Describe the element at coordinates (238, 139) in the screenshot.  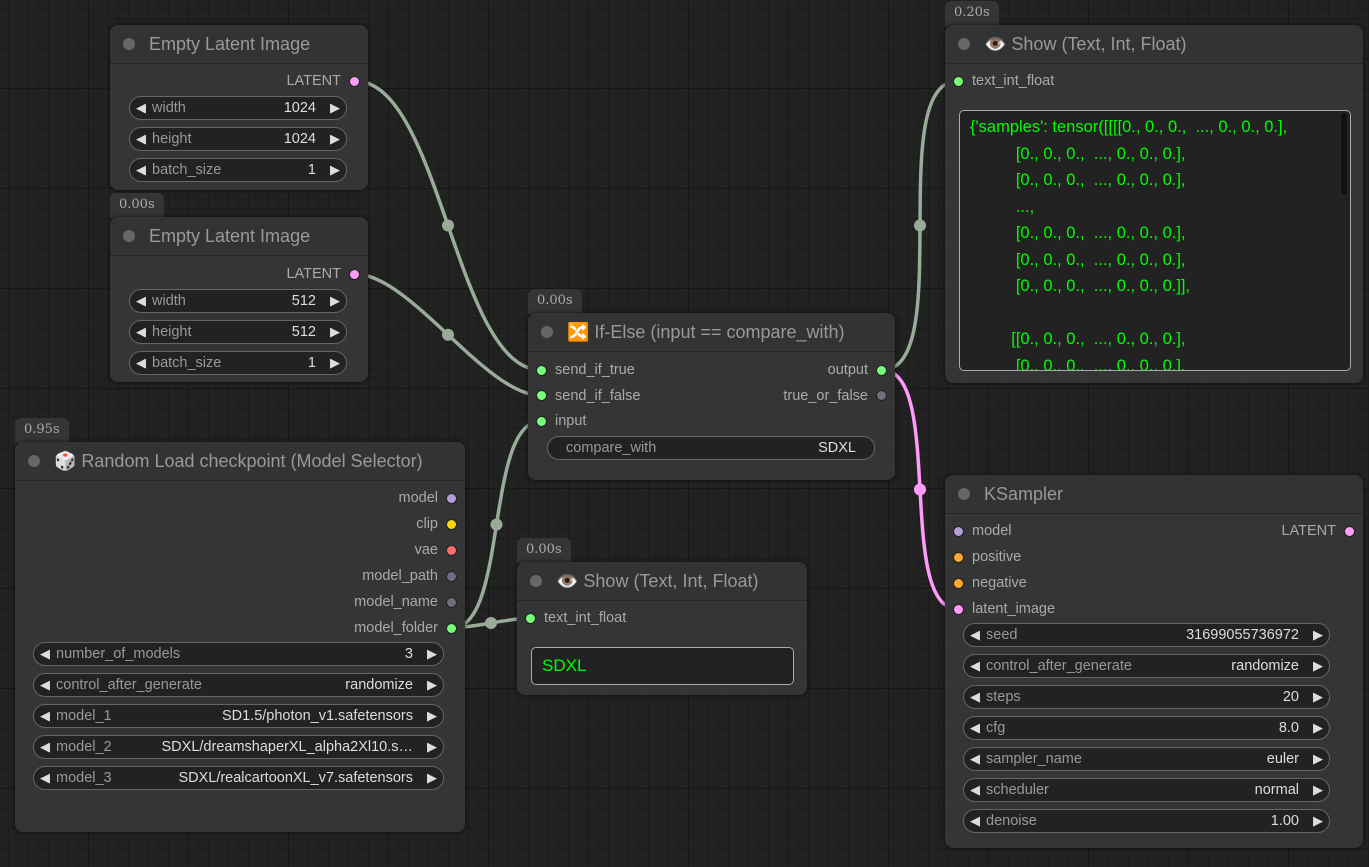
I see `widget-height: ◀ height 1024 ▶` at that location.